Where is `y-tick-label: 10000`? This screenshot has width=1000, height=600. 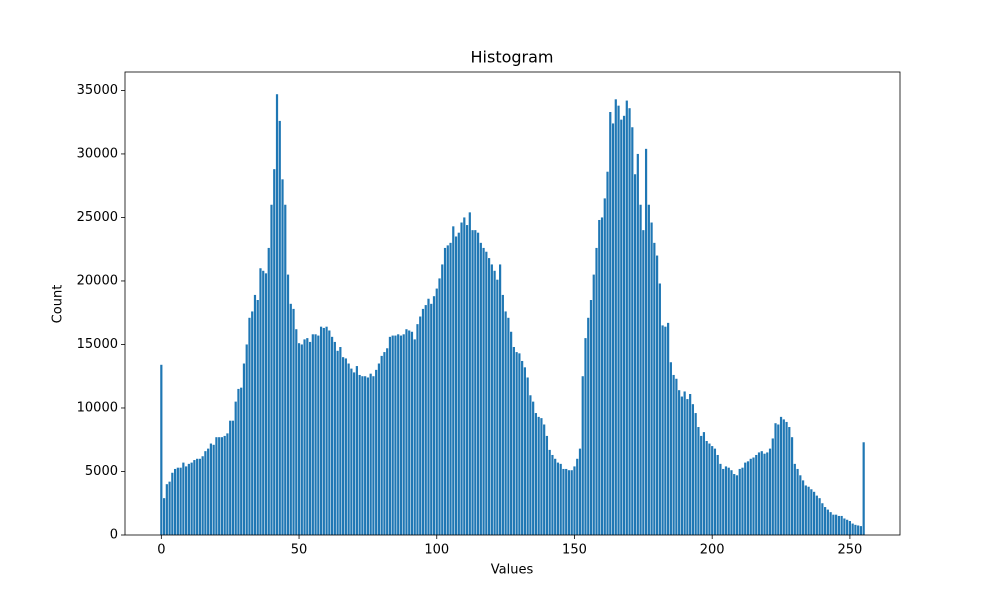 y-tick-label: 10000 is located at coordinates (97, 407).